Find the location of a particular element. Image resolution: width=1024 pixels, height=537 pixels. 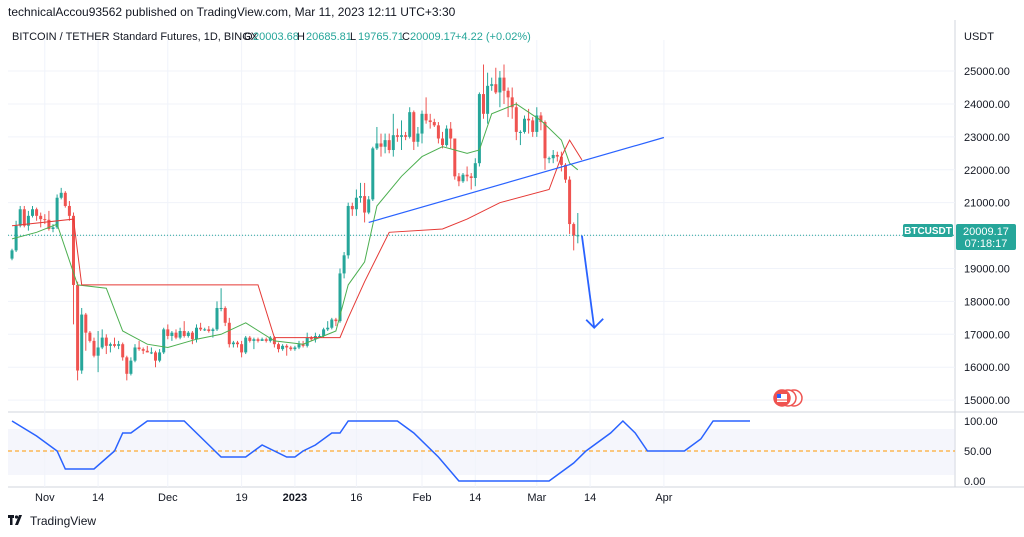

events-flag-icon is located at coordinates (788, 398).